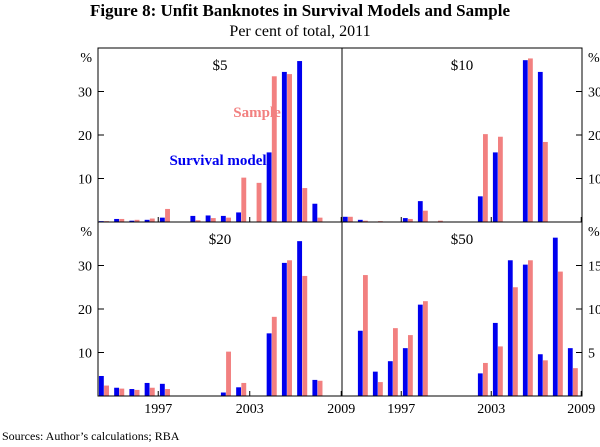  What do you see at coordinates (208, 218) in the screenshot?
I see `bar-survival-2001` at bounding box center [208, 218].